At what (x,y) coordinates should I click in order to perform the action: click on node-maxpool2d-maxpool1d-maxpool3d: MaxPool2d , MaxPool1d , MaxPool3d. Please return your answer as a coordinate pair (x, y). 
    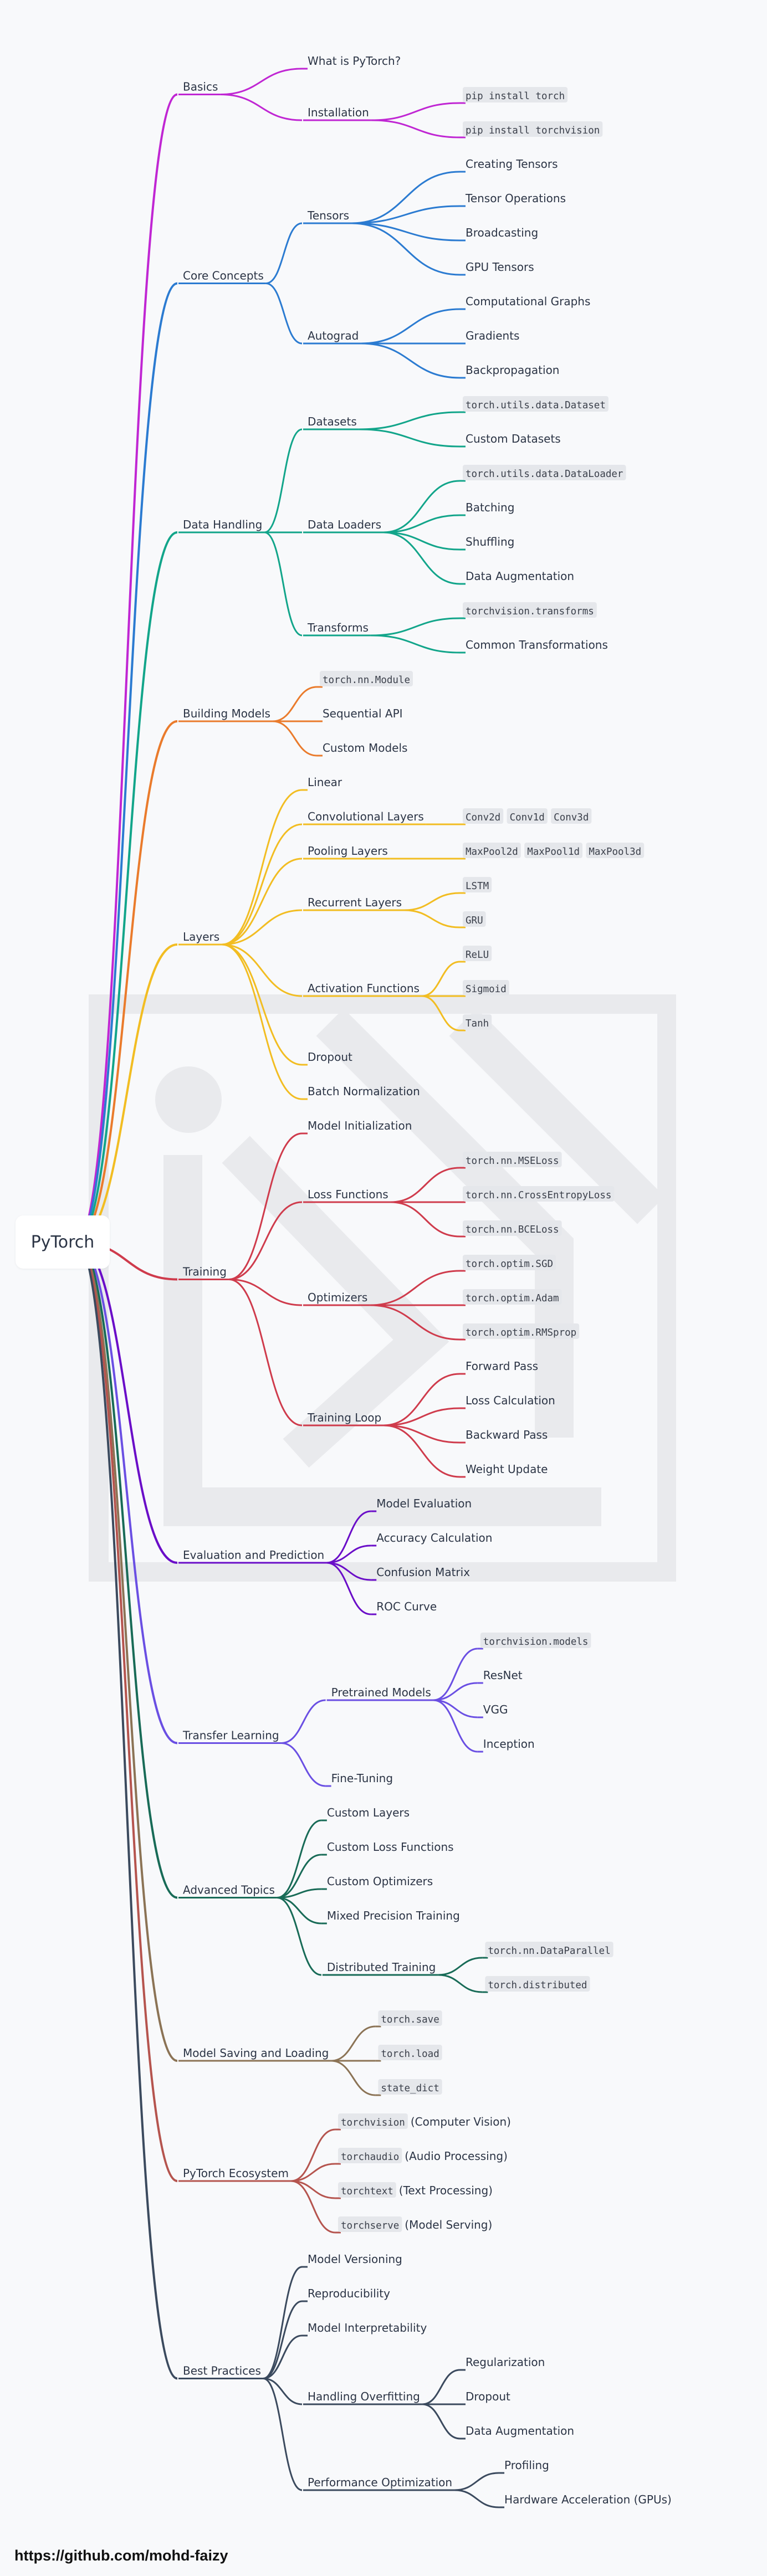
    Looking at the image, I should click on (554, 850).